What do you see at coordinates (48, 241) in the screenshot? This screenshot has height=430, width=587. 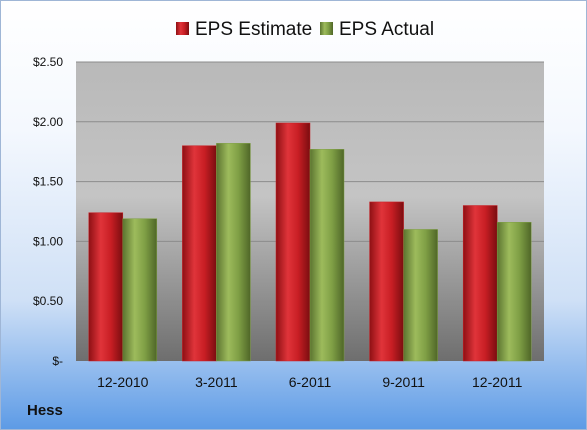 I see `y-tick-label: $1.00` at bounding box center [48, 241].